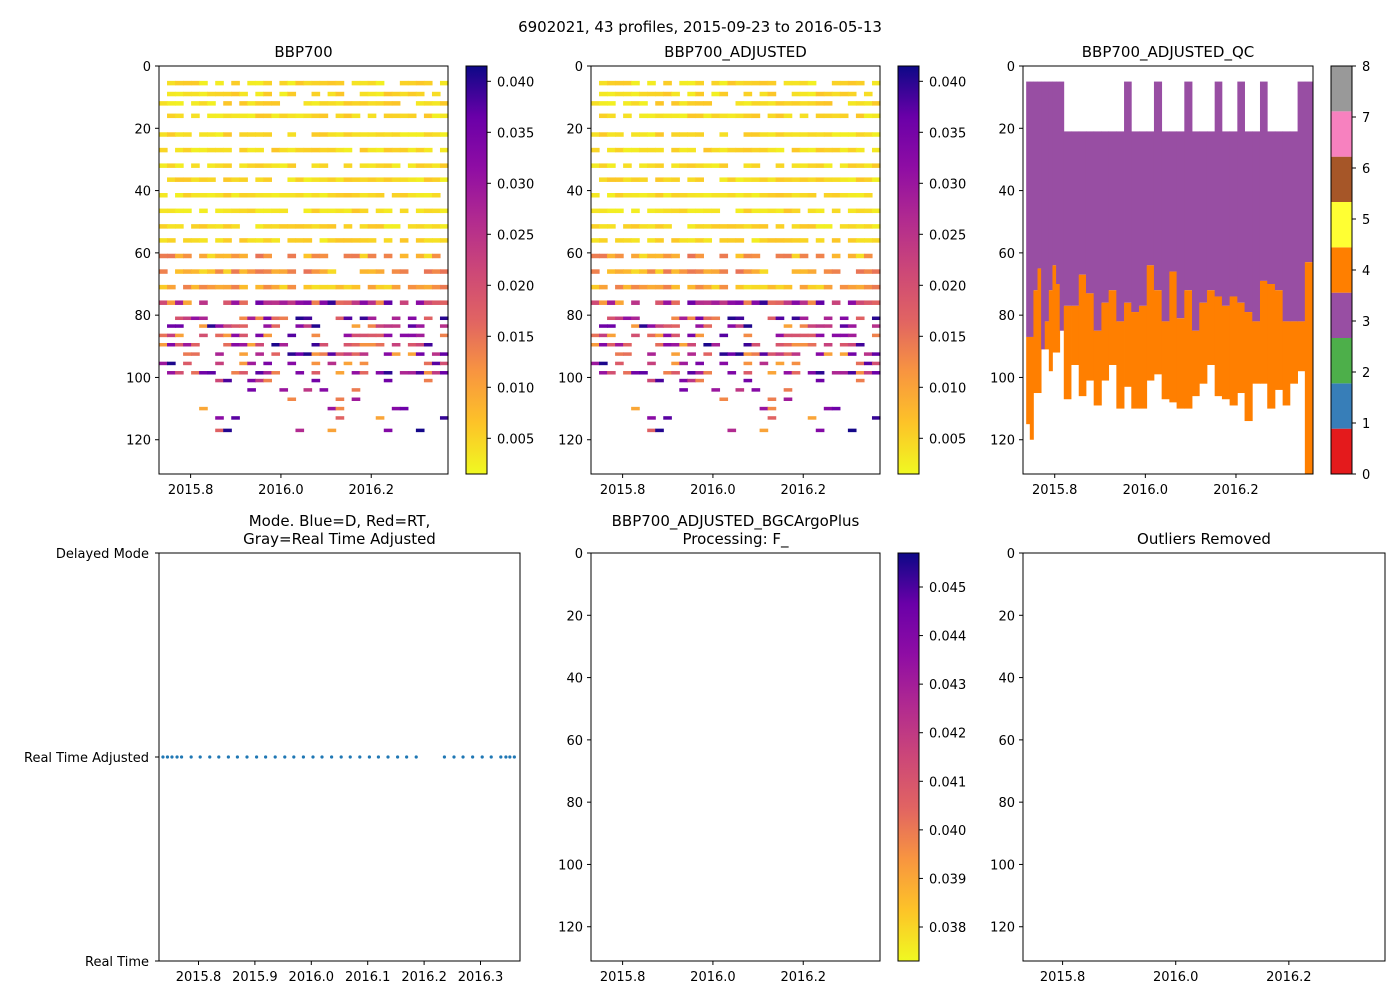 Image resolution: width=1400 pixels, height=1000 pixels. I want to click on colorbar-tick-label: 5, so click(1366, 220).